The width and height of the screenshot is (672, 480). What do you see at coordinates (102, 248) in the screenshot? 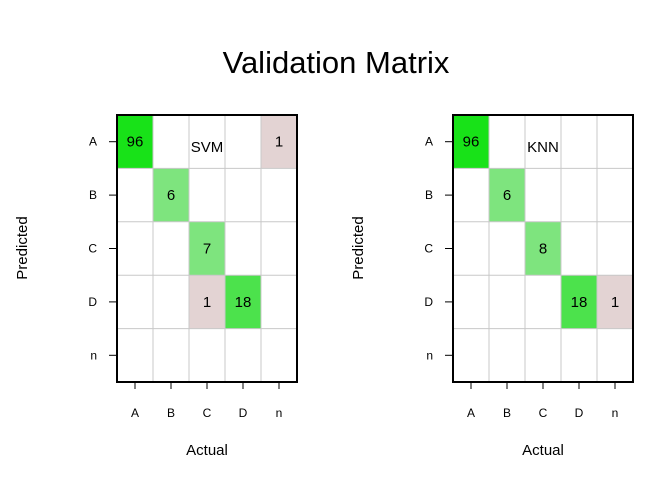
I see `svm-y-axis: A B C Dn` at bounding box center [102, 248].